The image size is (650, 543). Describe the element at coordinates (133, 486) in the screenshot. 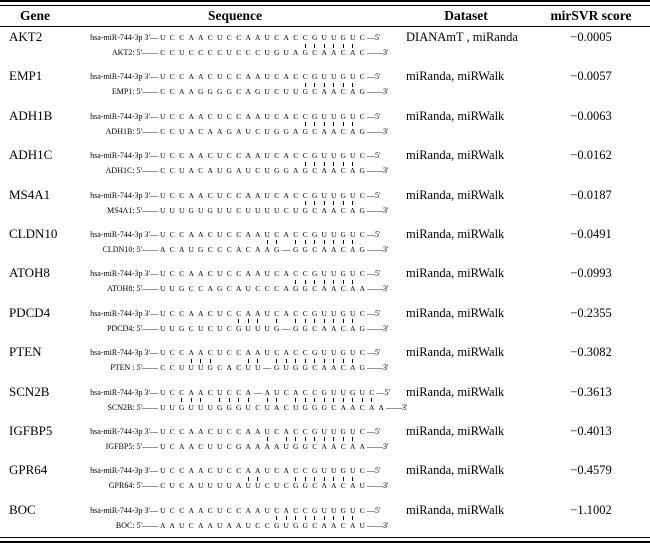

I see `target-label: GPR64: 5'——` at that location.